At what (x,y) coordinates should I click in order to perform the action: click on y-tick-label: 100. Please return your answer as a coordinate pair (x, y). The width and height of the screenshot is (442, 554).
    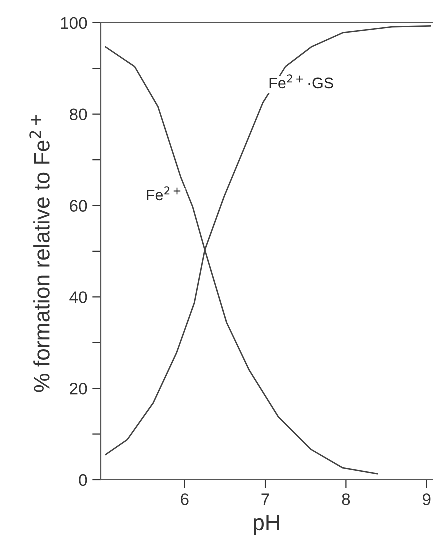
    Looking at the image, I should click on (74, 23).